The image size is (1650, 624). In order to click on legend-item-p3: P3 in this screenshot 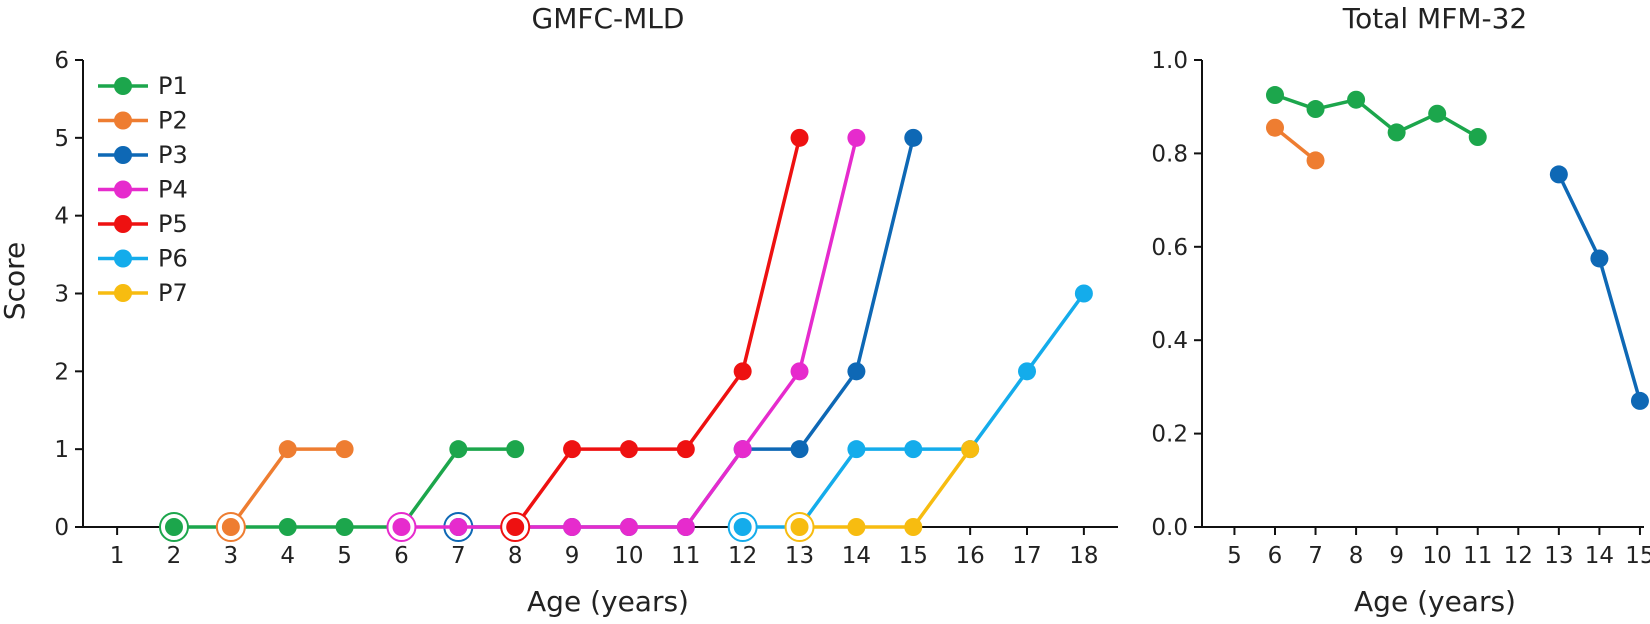, I will do `click(143, 155)`.